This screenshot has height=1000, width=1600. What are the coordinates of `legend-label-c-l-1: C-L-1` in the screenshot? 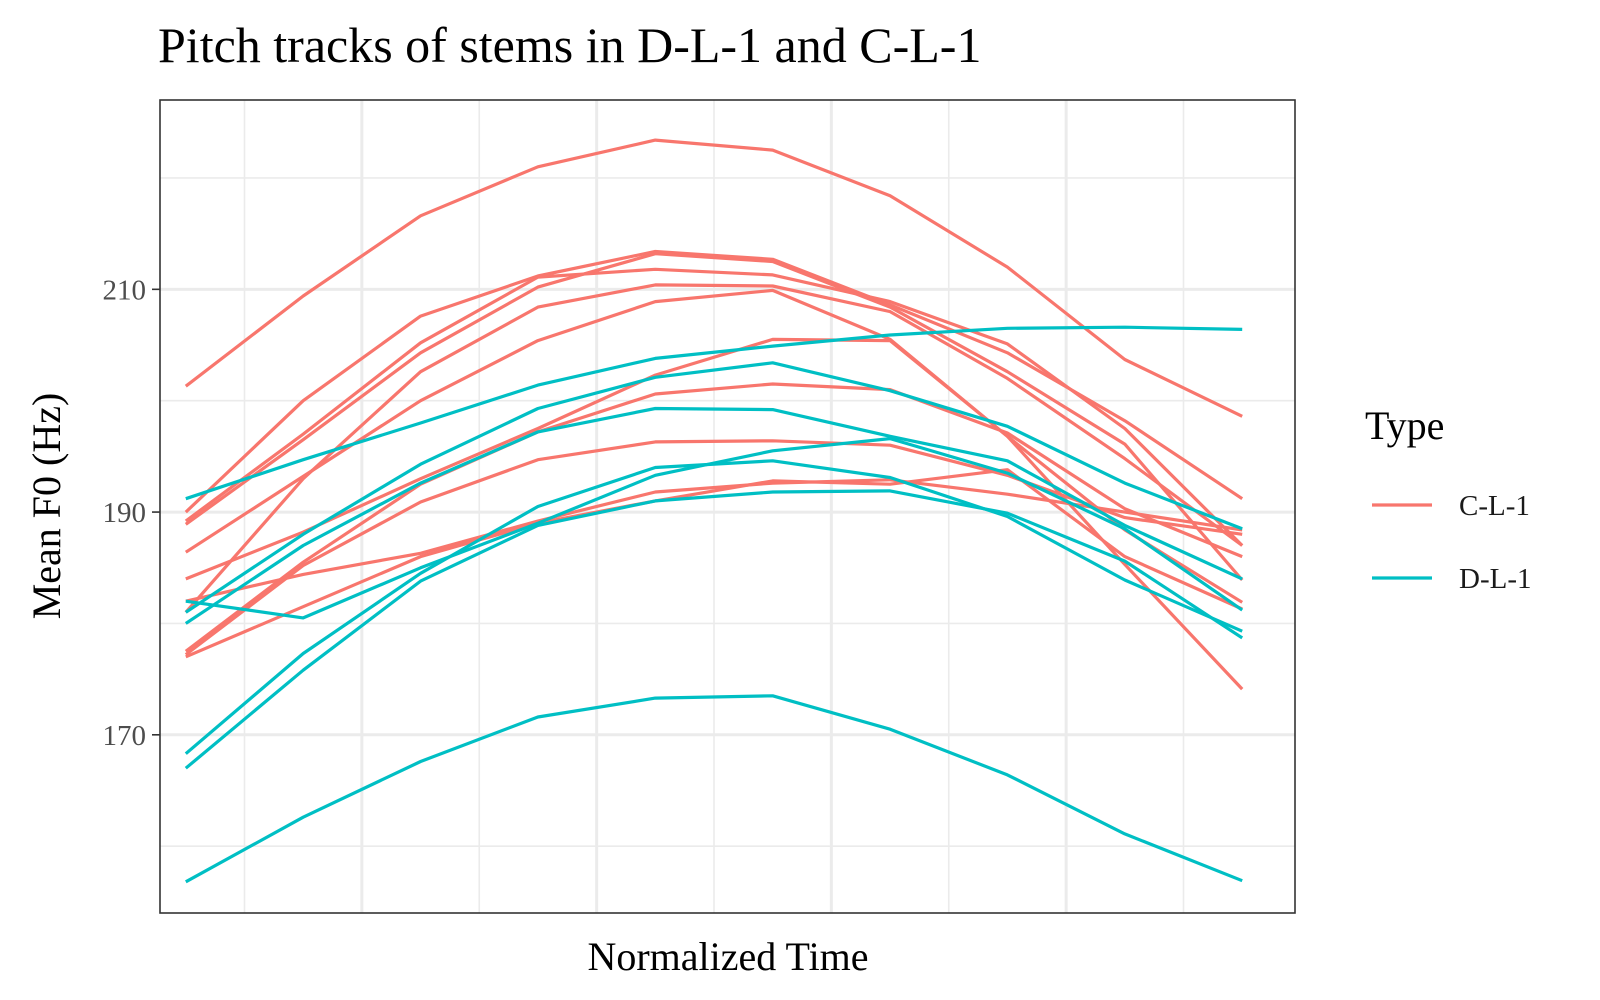 It's located at (1494, 506).